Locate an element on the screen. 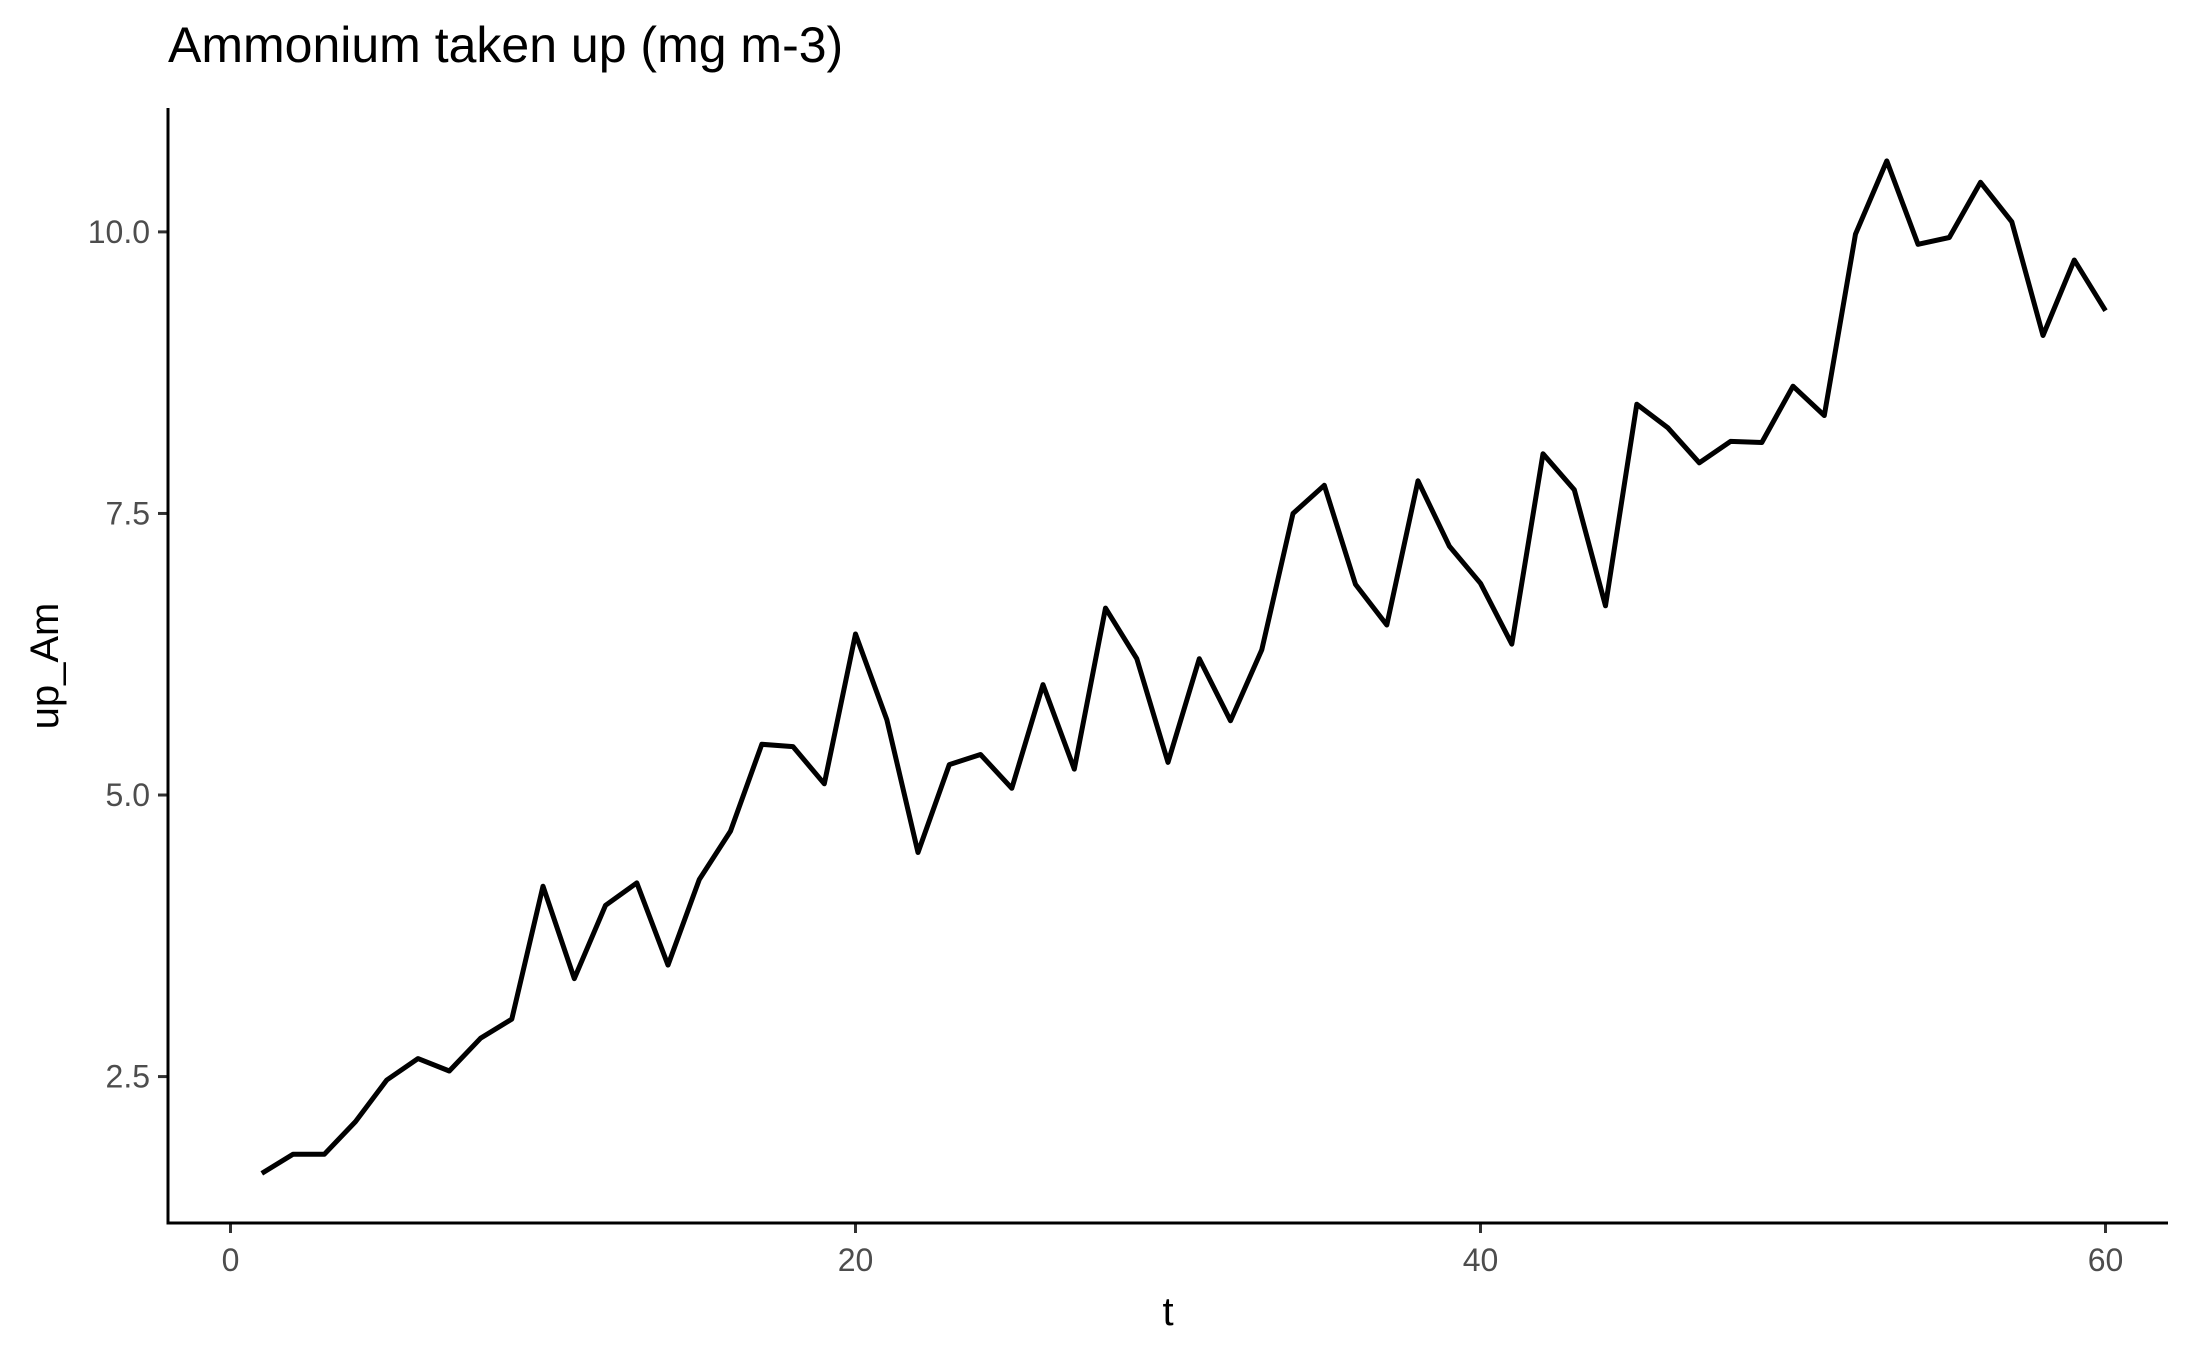 This screenshot has height=1351, width=2187. chart-title: Ammonium taken up (mg m-3) is located at coordinates (505, 45).